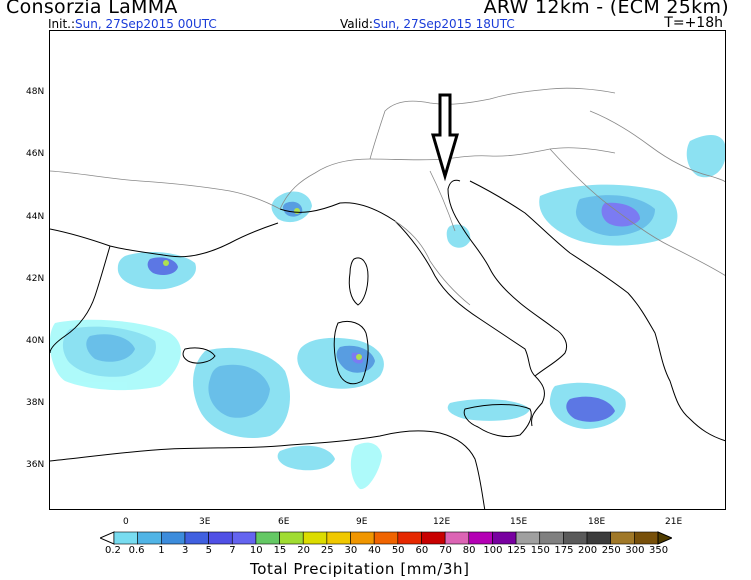  I want to click on colorbar-level-label: 100, so click(493, 550).